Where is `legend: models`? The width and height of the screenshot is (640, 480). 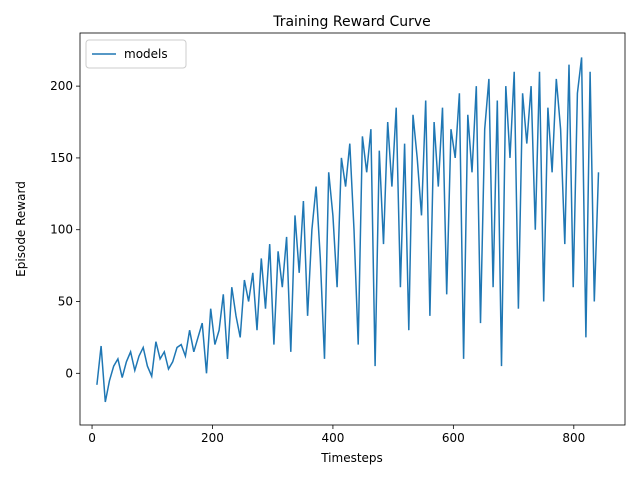 legend: models is located at coordinates (136, 54).